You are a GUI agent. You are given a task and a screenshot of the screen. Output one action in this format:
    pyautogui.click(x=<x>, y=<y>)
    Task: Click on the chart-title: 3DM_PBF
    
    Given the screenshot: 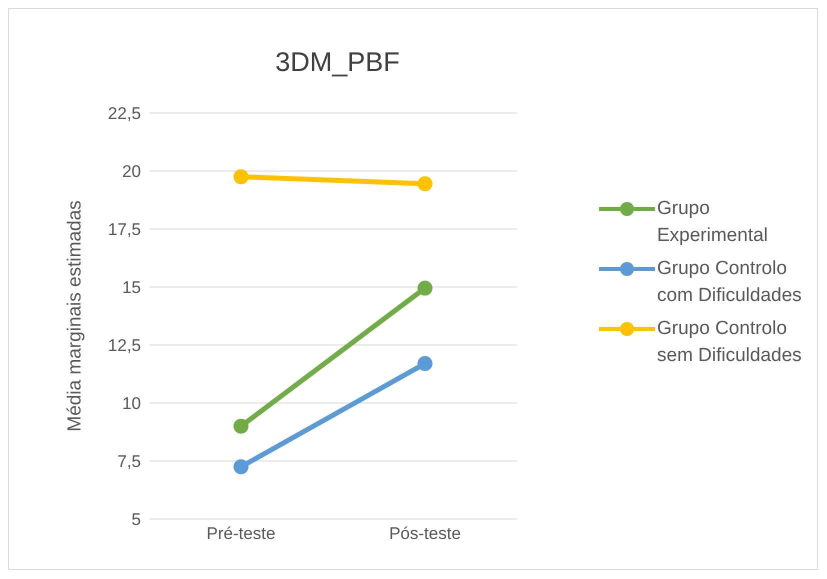 What is the action you would take?
    pyautogui.click(x=337, y=62)
    